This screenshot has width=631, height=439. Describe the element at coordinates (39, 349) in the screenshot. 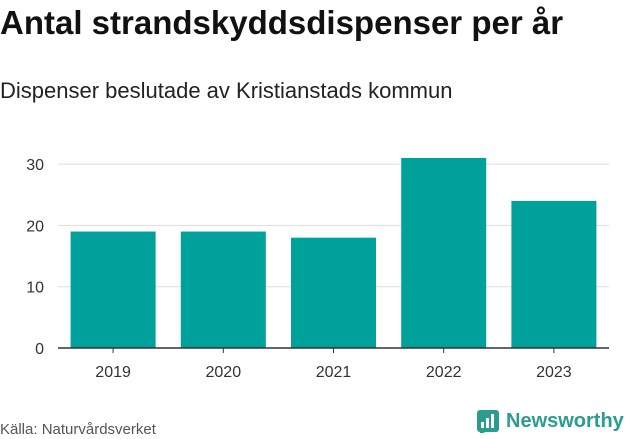

I see `y-tick-label: 0` at that location.